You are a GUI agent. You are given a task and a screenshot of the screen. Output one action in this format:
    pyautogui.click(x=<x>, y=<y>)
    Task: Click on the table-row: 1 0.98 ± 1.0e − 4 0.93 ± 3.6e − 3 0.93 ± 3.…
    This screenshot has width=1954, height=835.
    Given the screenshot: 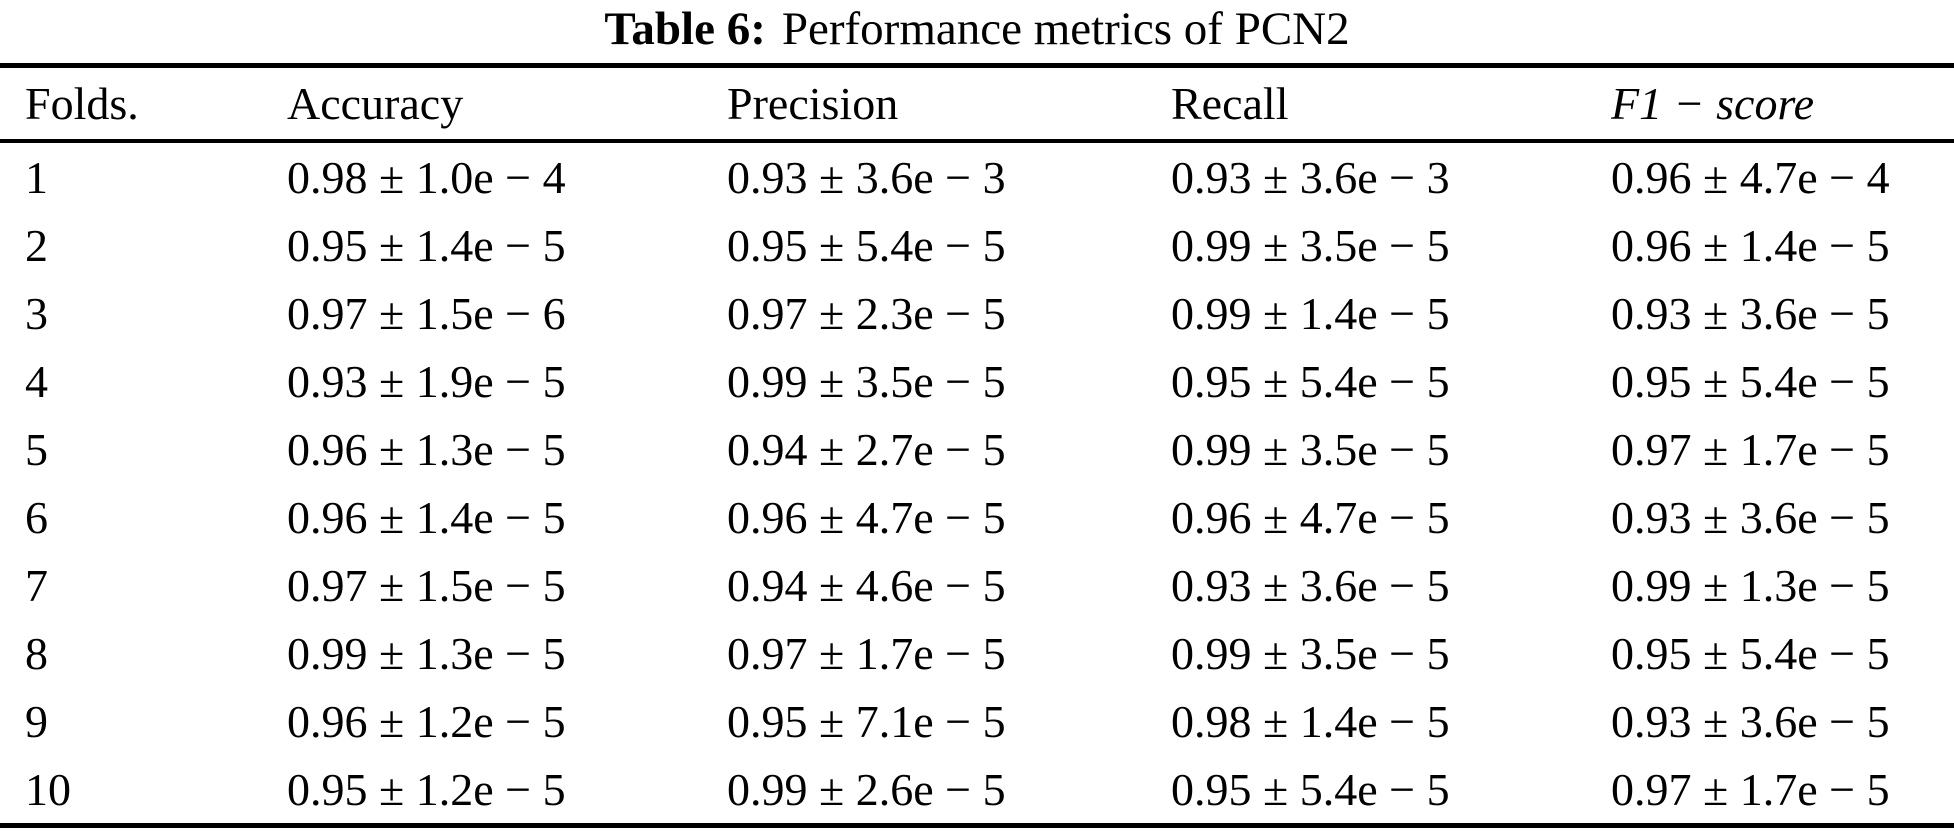 What is the action you would take?
    pyautogui.click(x=977, y=177)
    